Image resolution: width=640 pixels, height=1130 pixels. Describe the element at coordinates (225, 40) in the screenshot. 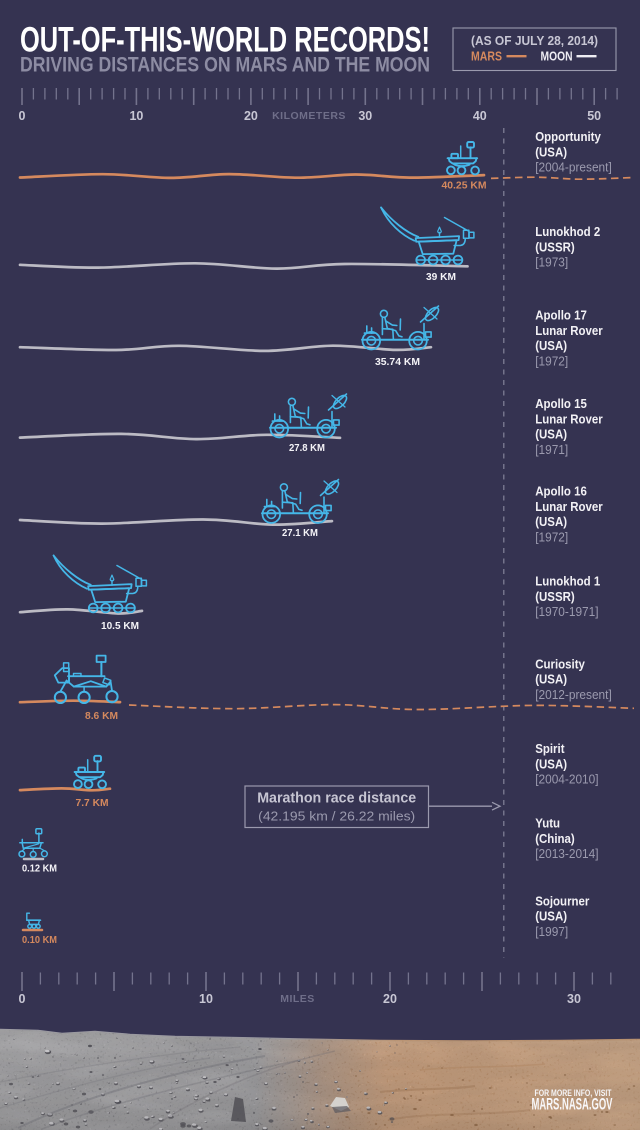

I see `svg-text: OUT-OF-THIS-WORLD RECORDS!` at that location.